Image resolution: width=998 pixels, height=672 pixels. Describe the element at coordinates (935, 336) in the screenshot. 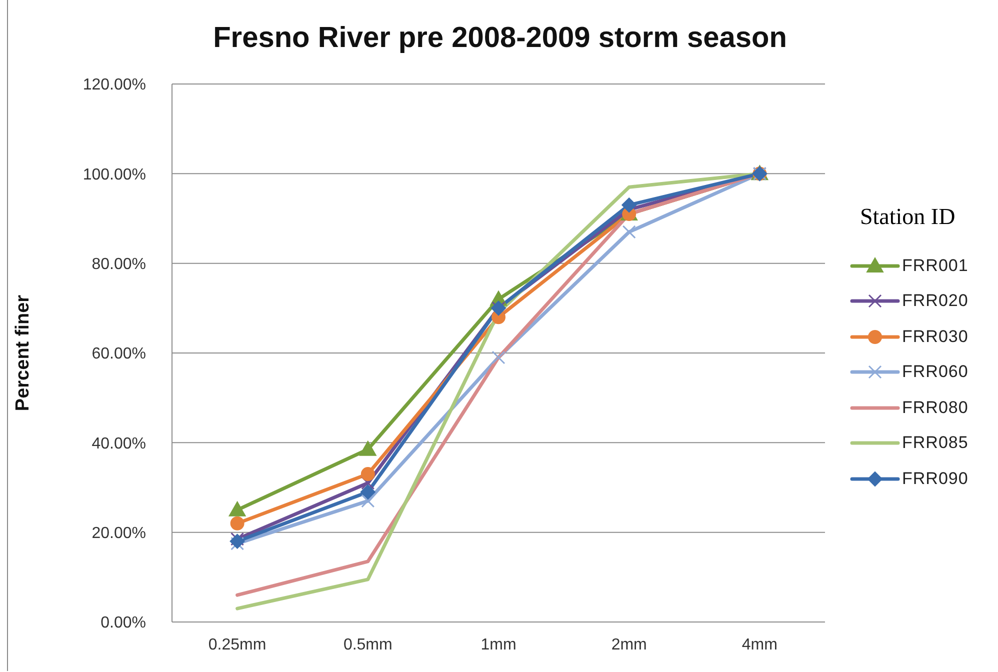

I see `legend-label: FRR030` at that location.